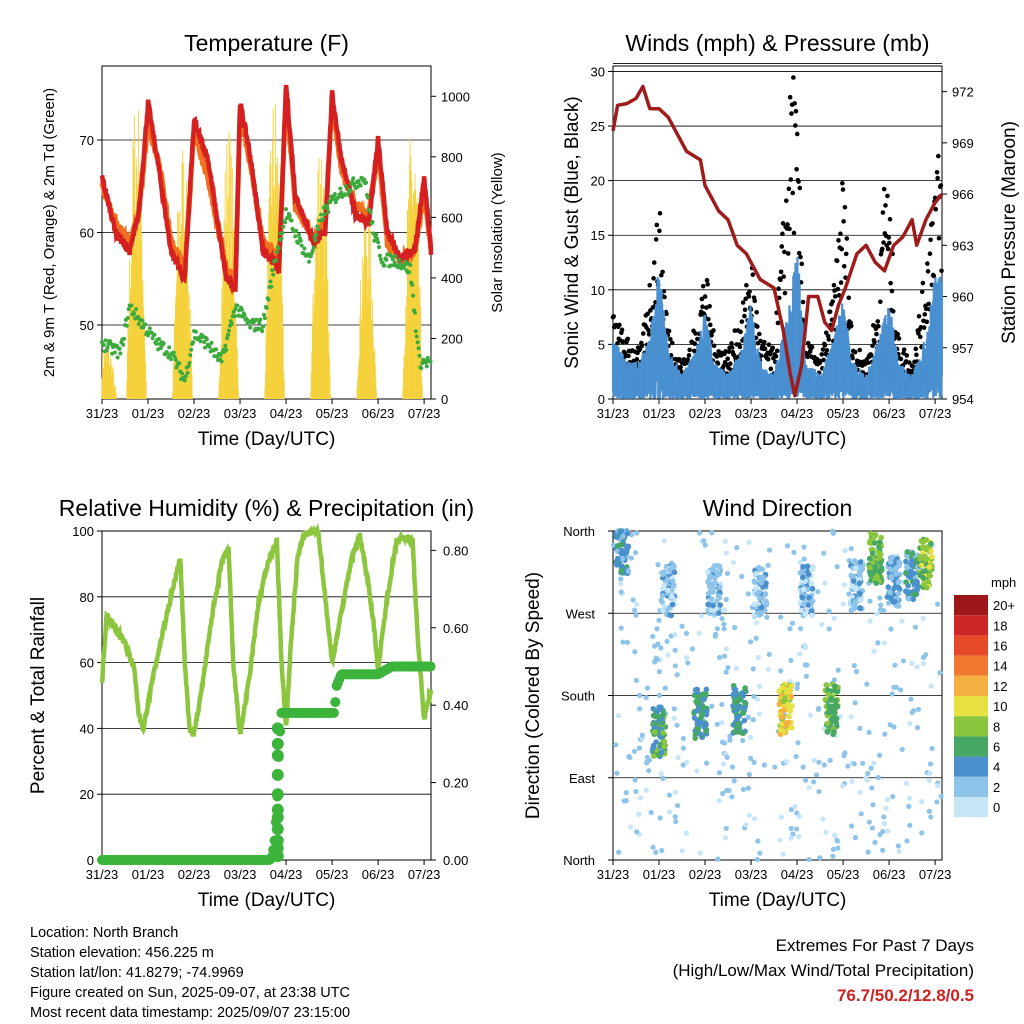  Describe the element at coordinates (455, 705) in the screenshot. I see `y2-tick-label: 0.40` at that location.